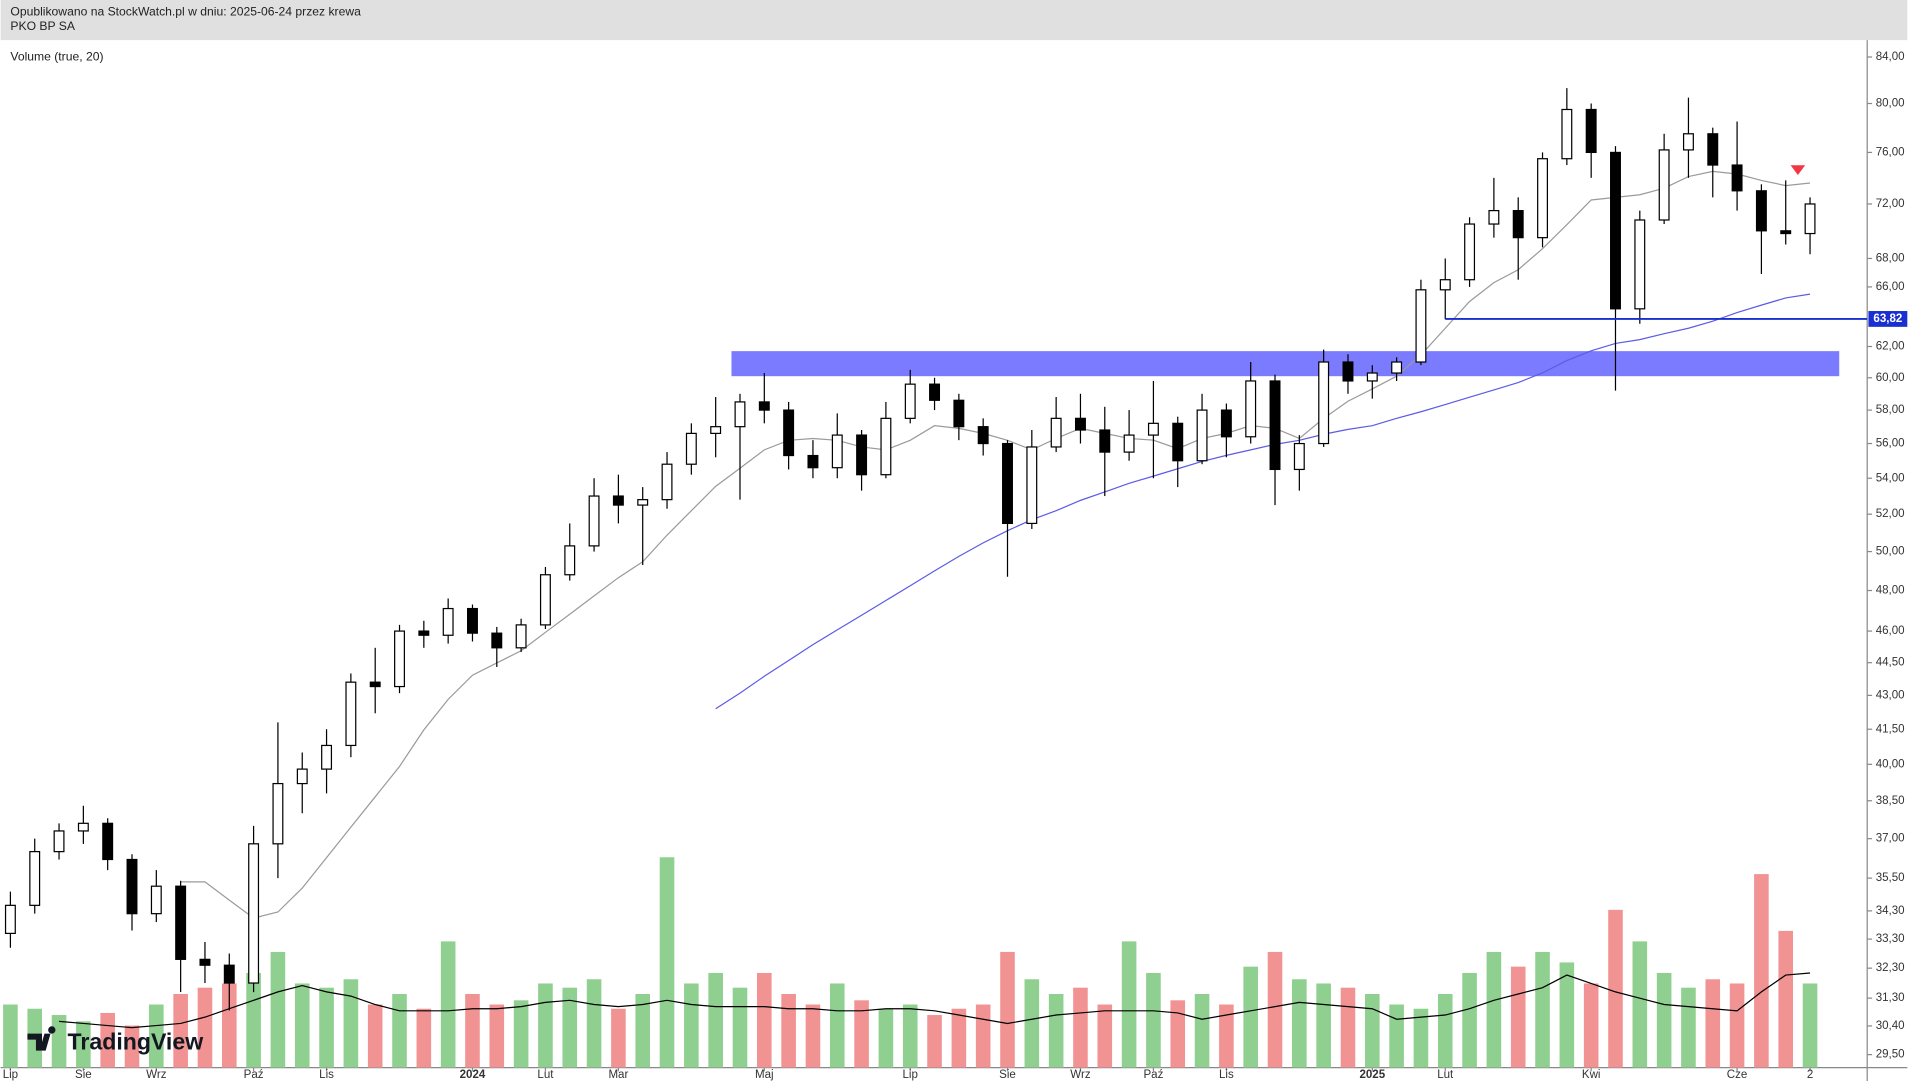  Describe the element at coordinates (1007, 1075) in the screenshot. I see `x-tick-label: Sie` at that location.